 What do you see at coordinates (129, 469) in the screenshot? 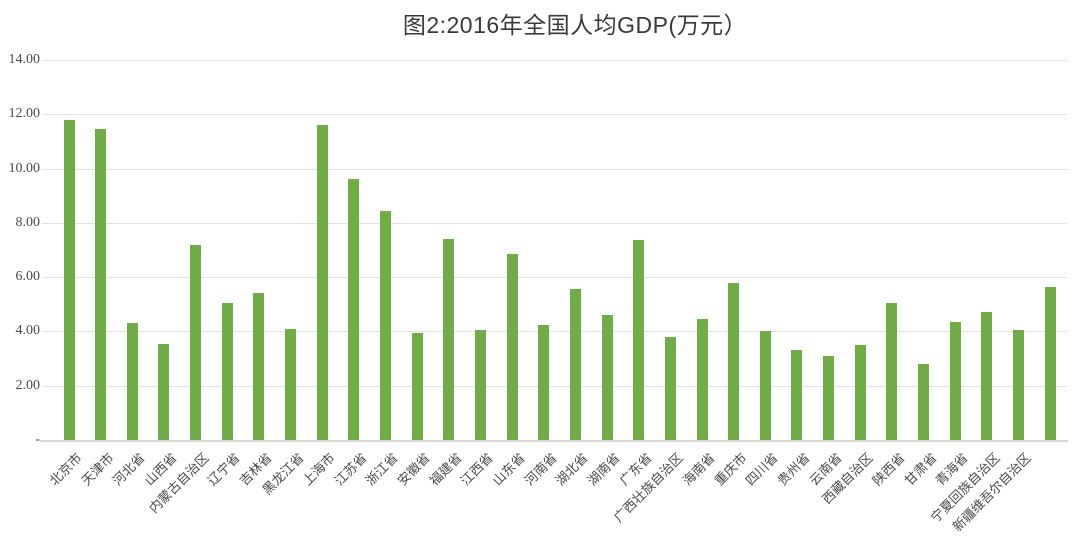
I see `x-tick-label: 河北省` at bounding box center [129, 469].